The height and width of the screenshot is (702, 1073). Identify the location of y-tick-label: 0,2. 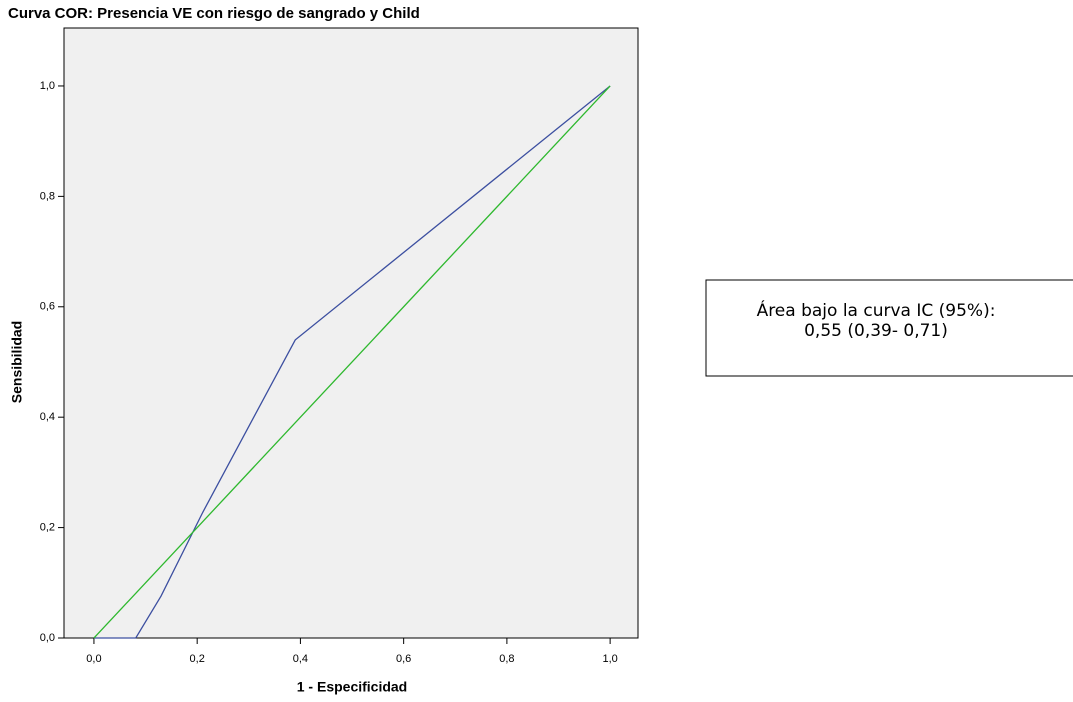
(47, 527).